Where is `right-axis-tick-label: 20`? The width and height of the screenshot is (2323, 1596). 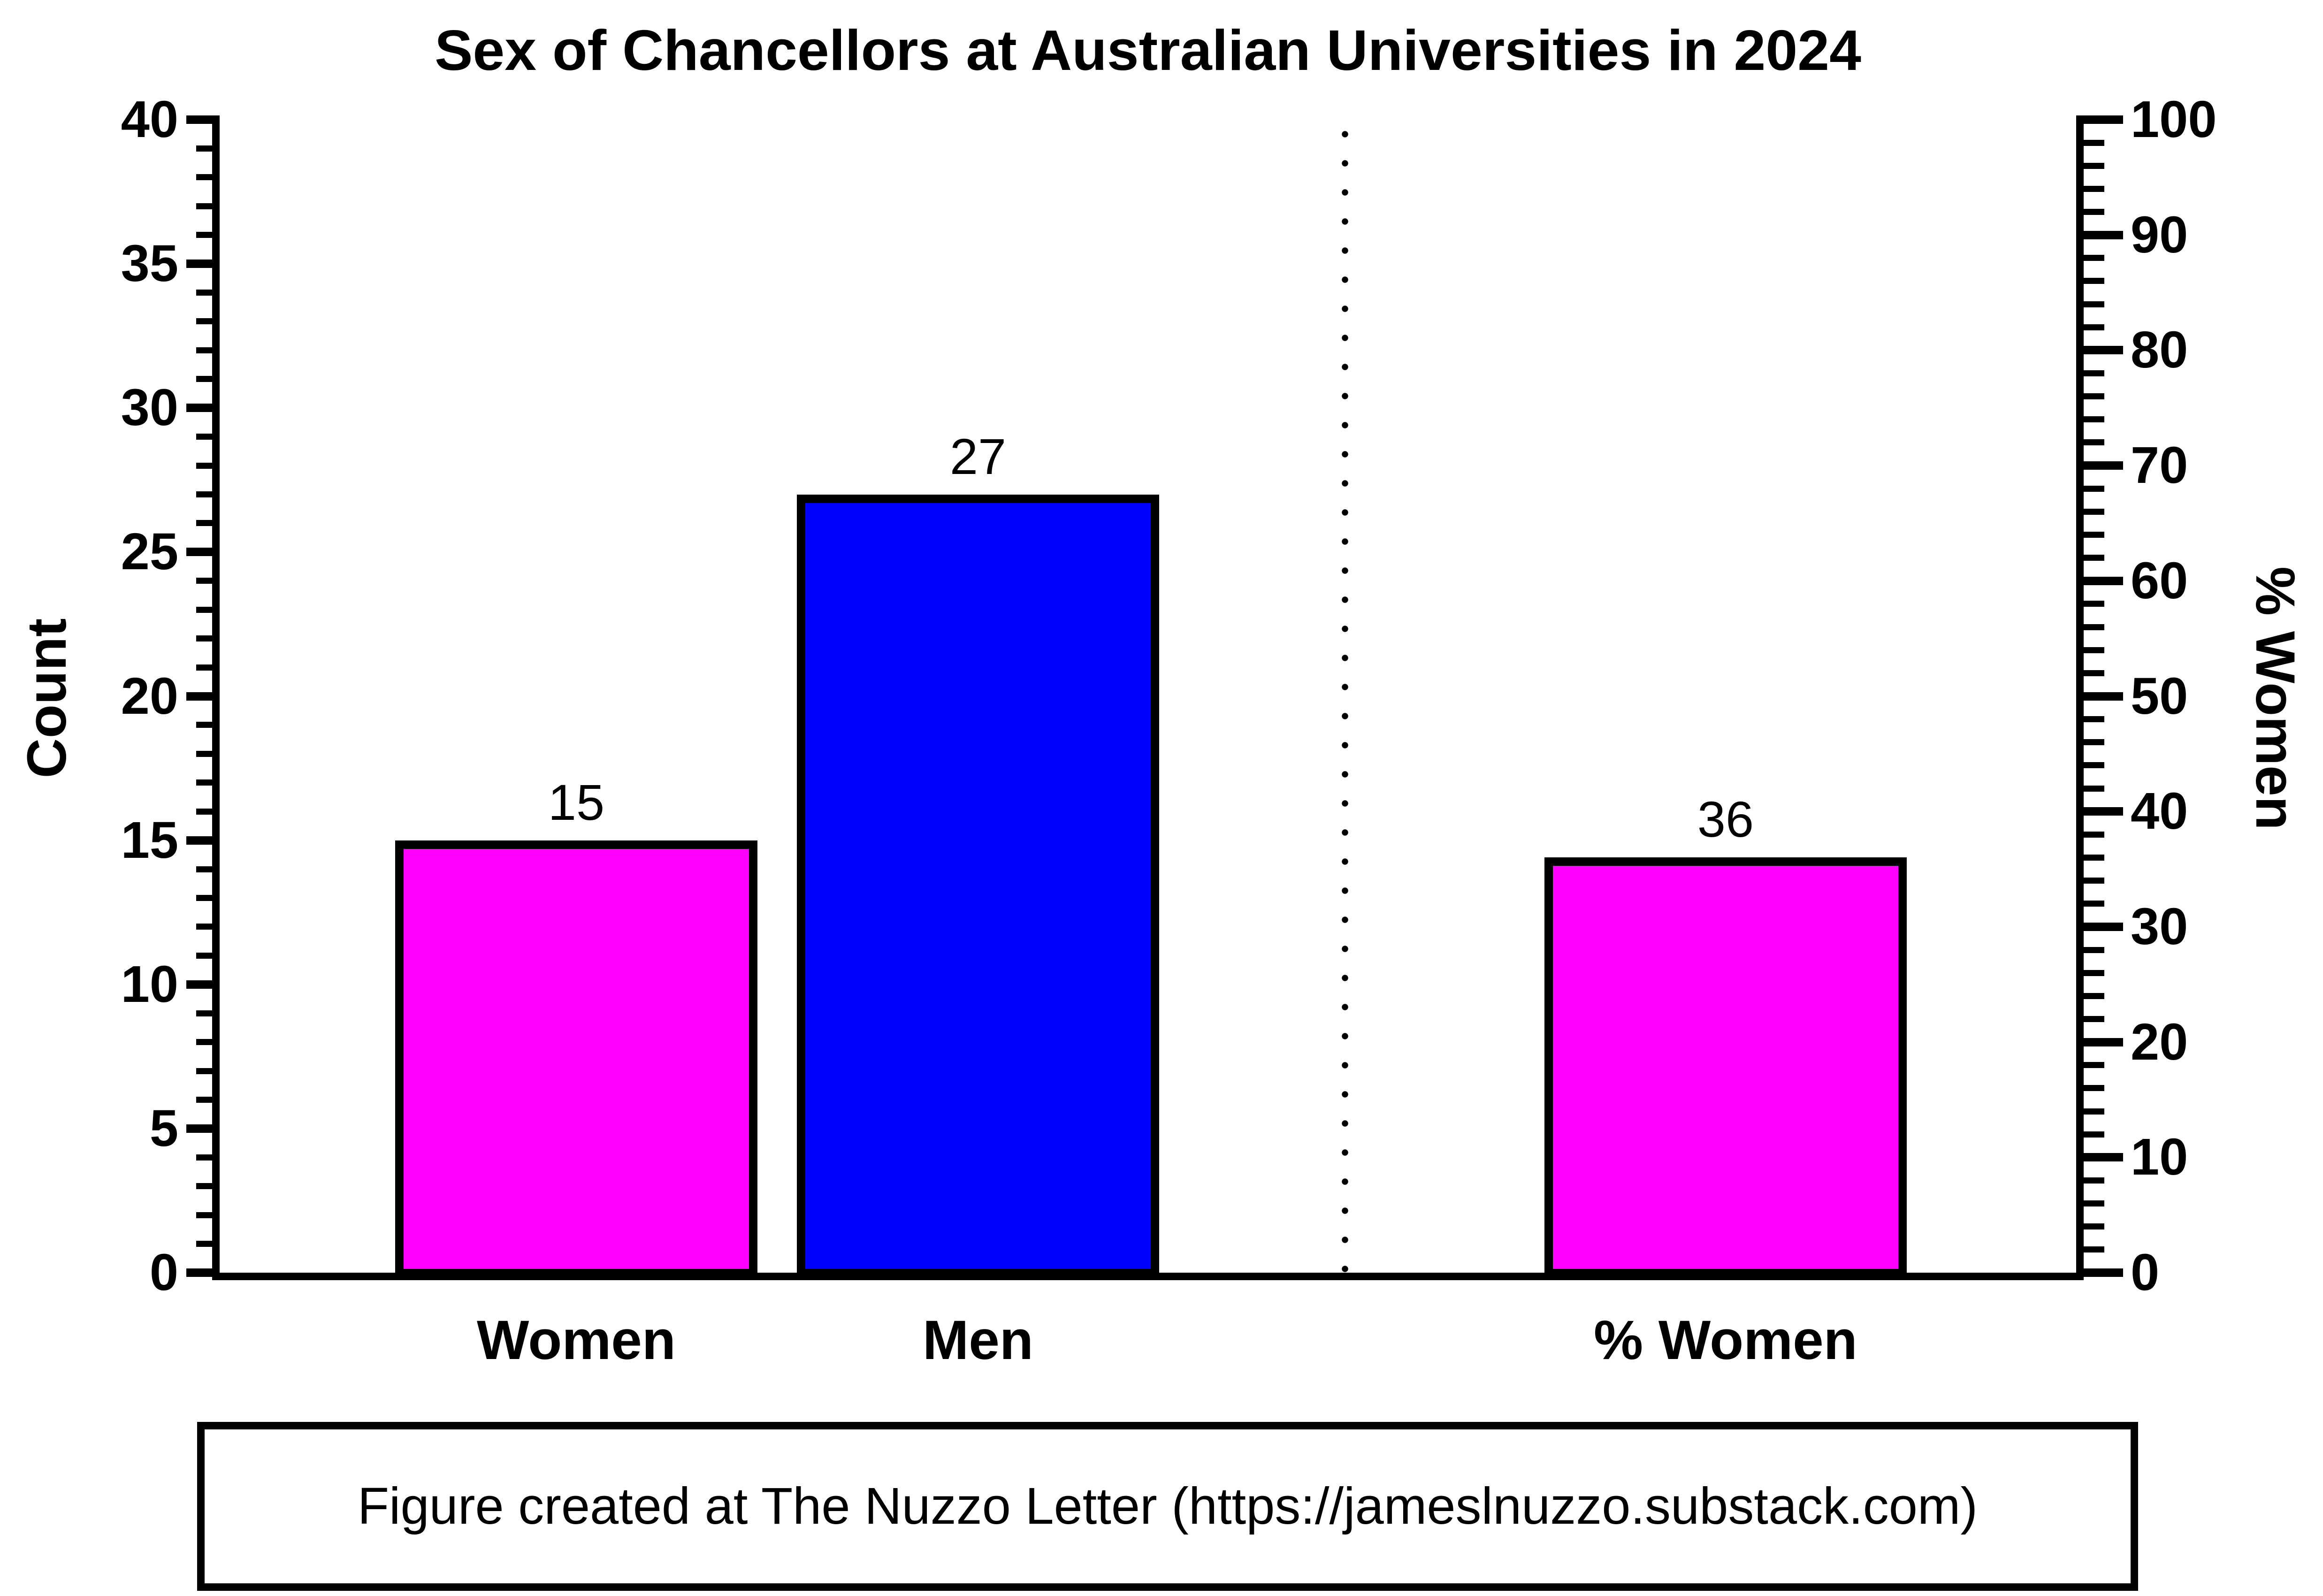 right-axis-tick-label: 20 is located at coordinates (2159, 1042).